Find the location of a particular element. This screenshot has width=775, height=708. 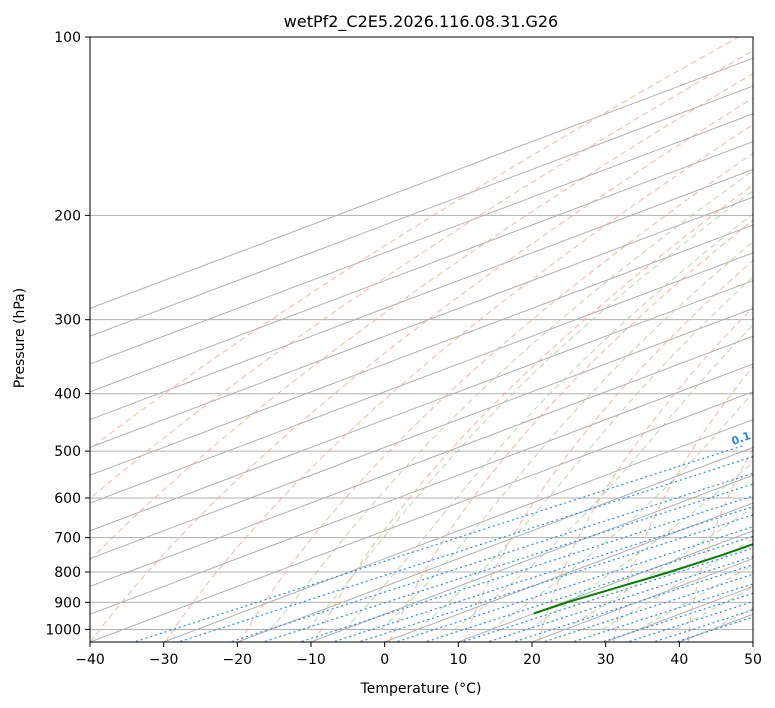

y-tick-label: 900 is located at coordinates (67, 603).